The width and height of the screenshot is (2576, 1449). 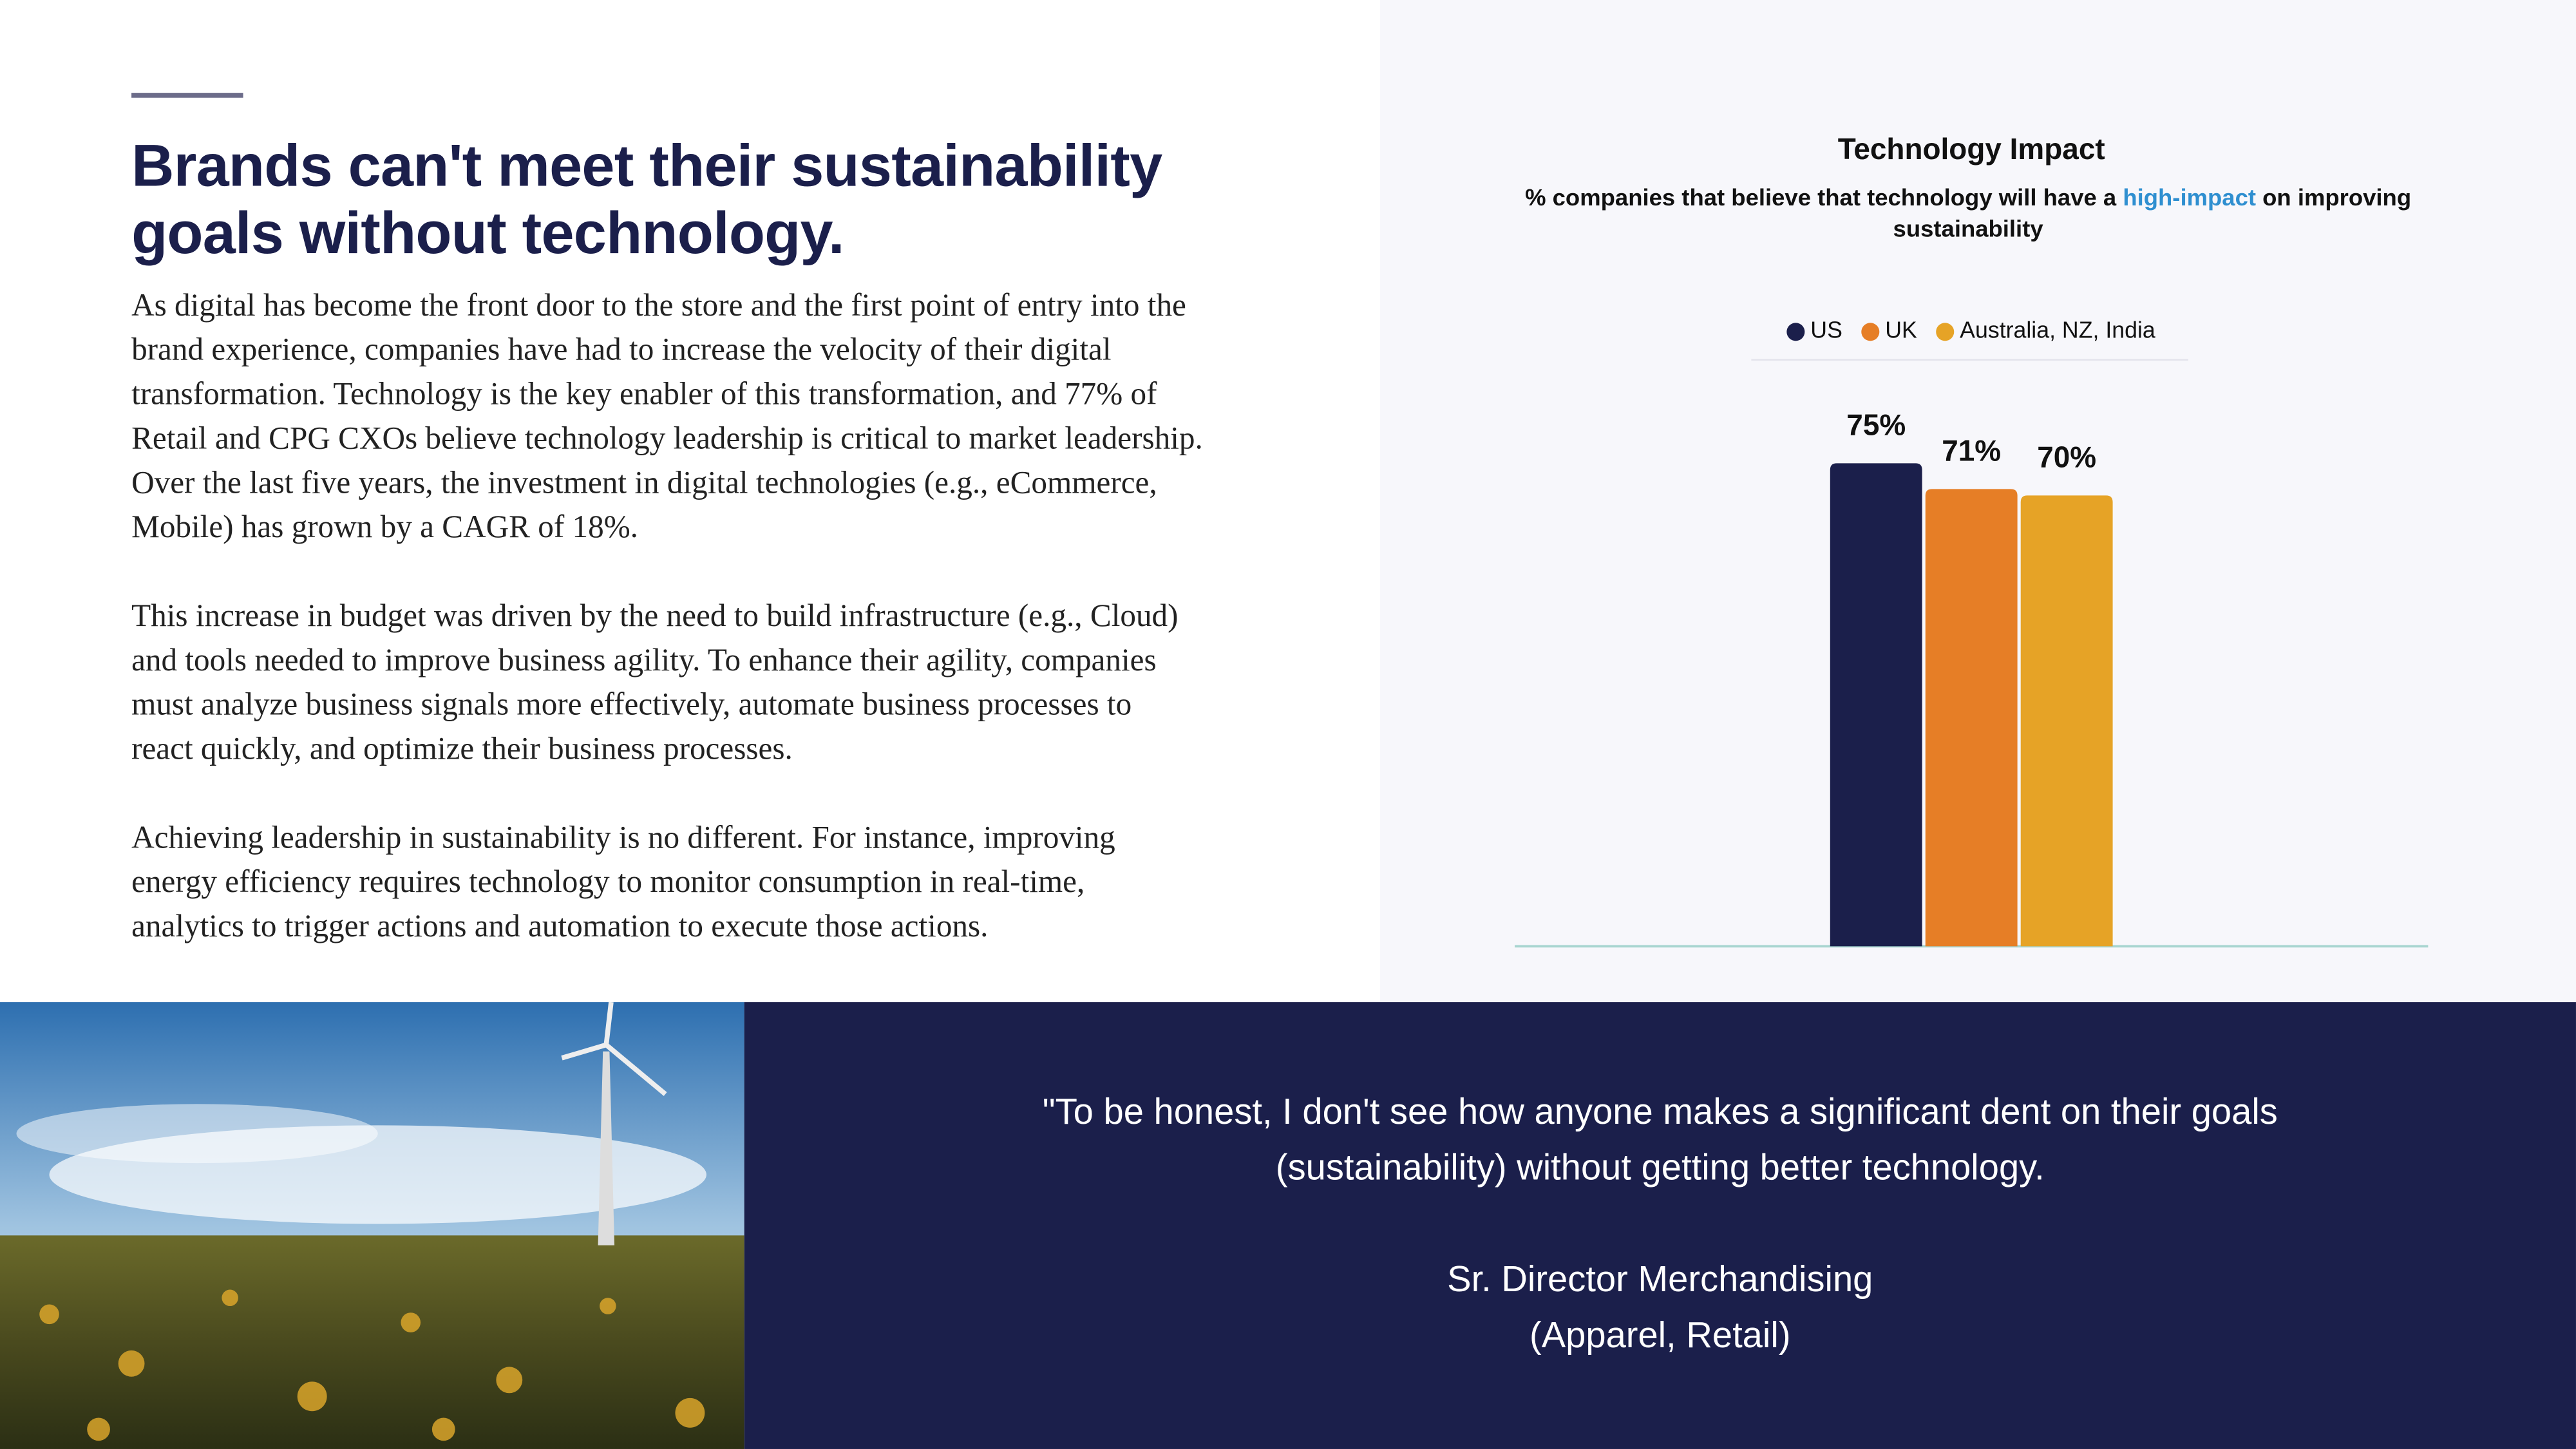 What do you see at coordinates (1901, 330) in the screenshot?
I see `legend-label: UK` at bounding box center [1901, 330].